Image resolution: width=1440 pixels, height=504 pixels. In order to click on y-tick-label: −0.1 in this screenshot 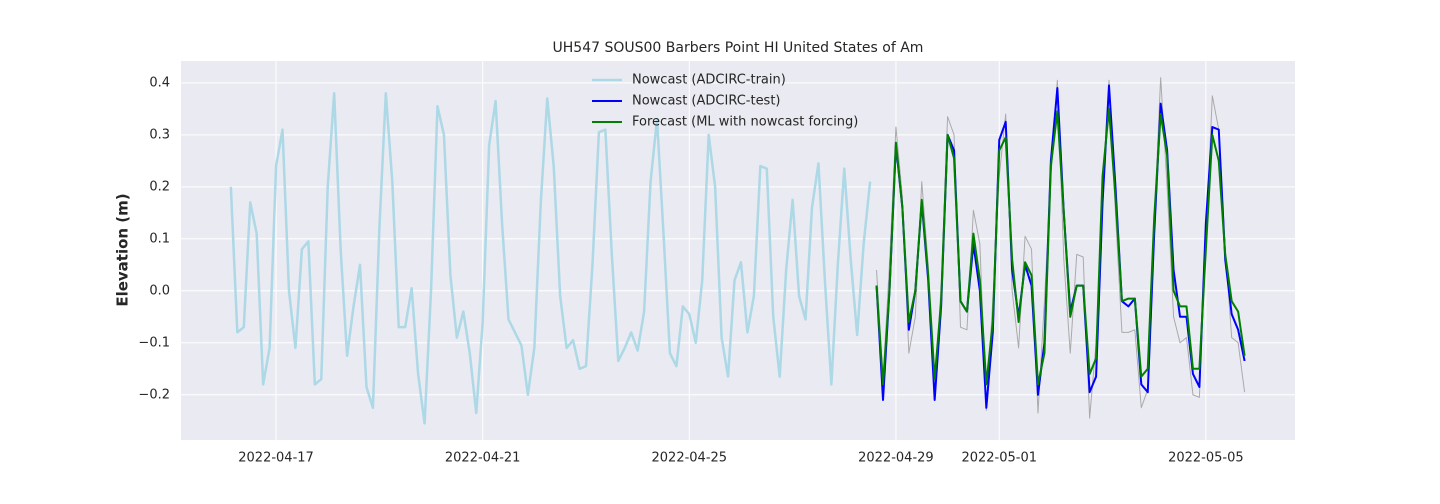, I will do `click(154, 342)`.